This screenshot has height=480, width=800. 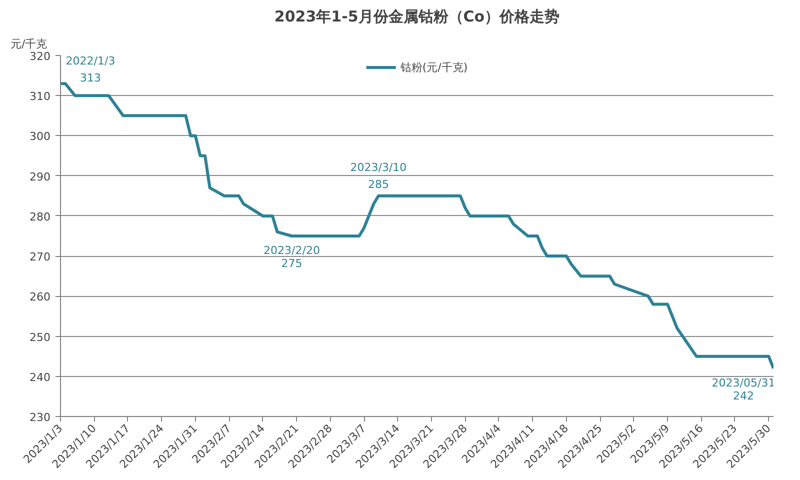 I want to click on y-tick-label: 270, so click(x=40, y=257).